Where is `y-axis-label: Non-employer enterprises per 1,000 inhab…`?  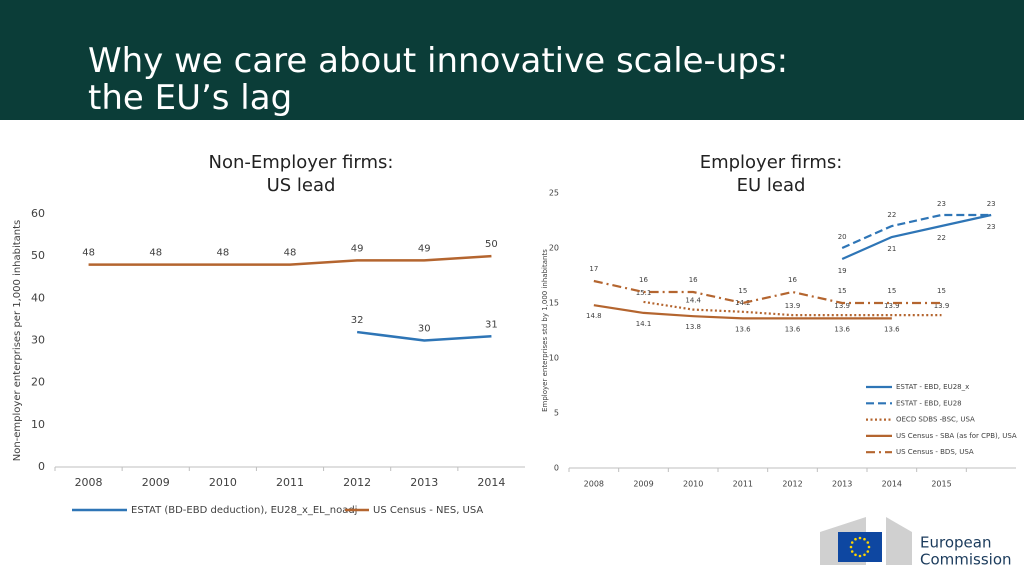
y-axis-label: Non-employer enterprises per 1,000 inhab… is located at coordinates (17, 341).